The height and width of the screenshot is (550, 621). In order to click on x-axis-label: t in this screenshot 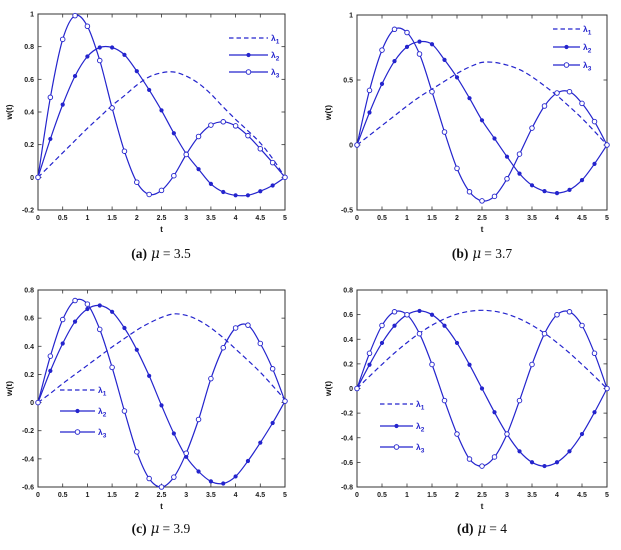, I will do `click(161, 229)`.